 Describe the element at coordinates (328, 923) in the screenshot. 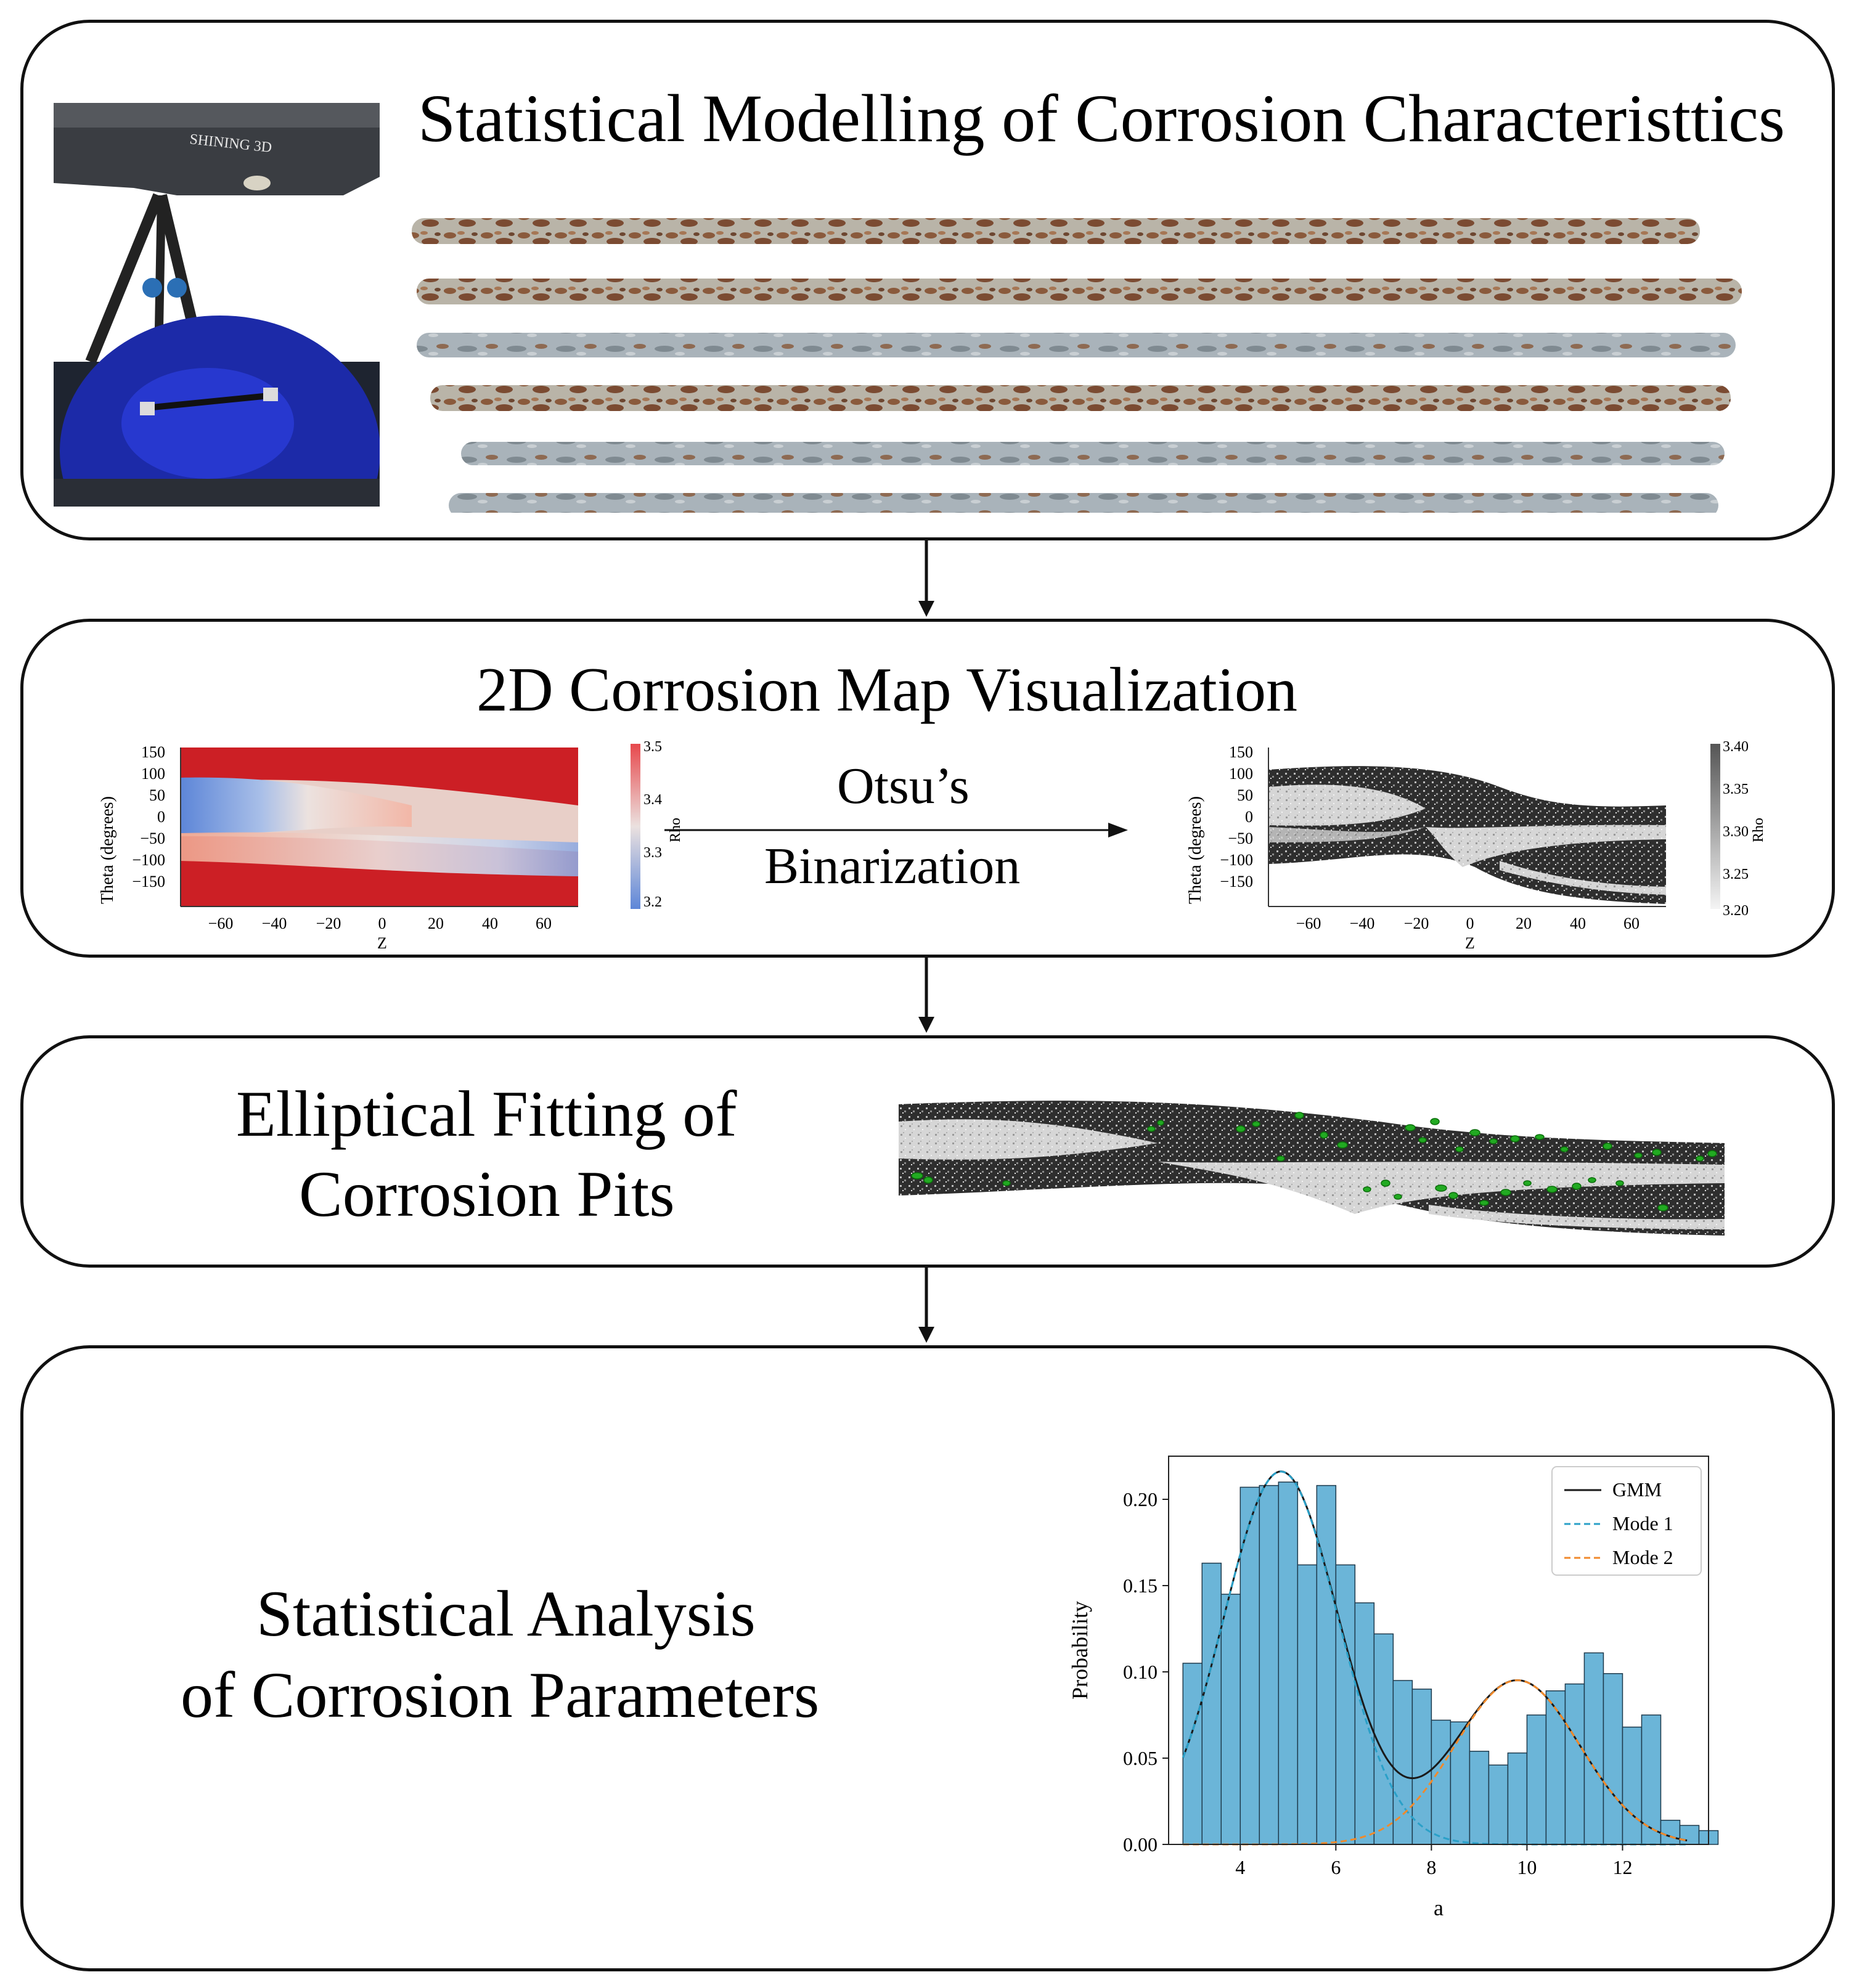

I see `heatmap-xtick: −20` at that location.